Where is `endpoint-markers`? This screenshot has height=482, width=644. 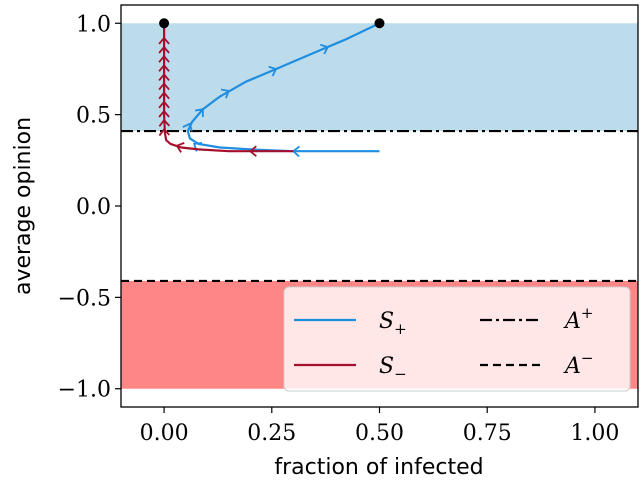
endpoint-markers is located at coordinates (272, 23).